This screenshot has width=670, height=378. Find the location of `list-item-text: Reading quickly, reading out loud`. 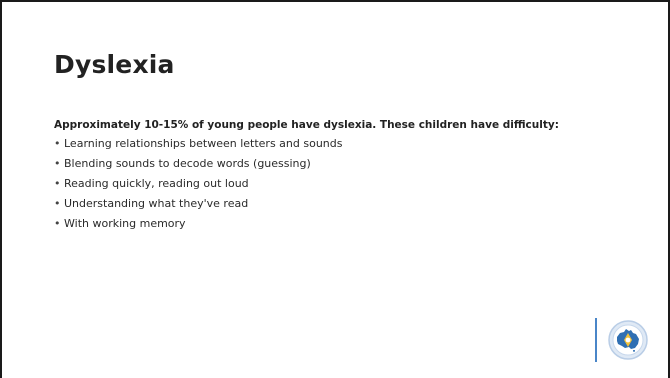

list-item-text: Reading quickly, reading out loud is located at coordinates (156, 183).